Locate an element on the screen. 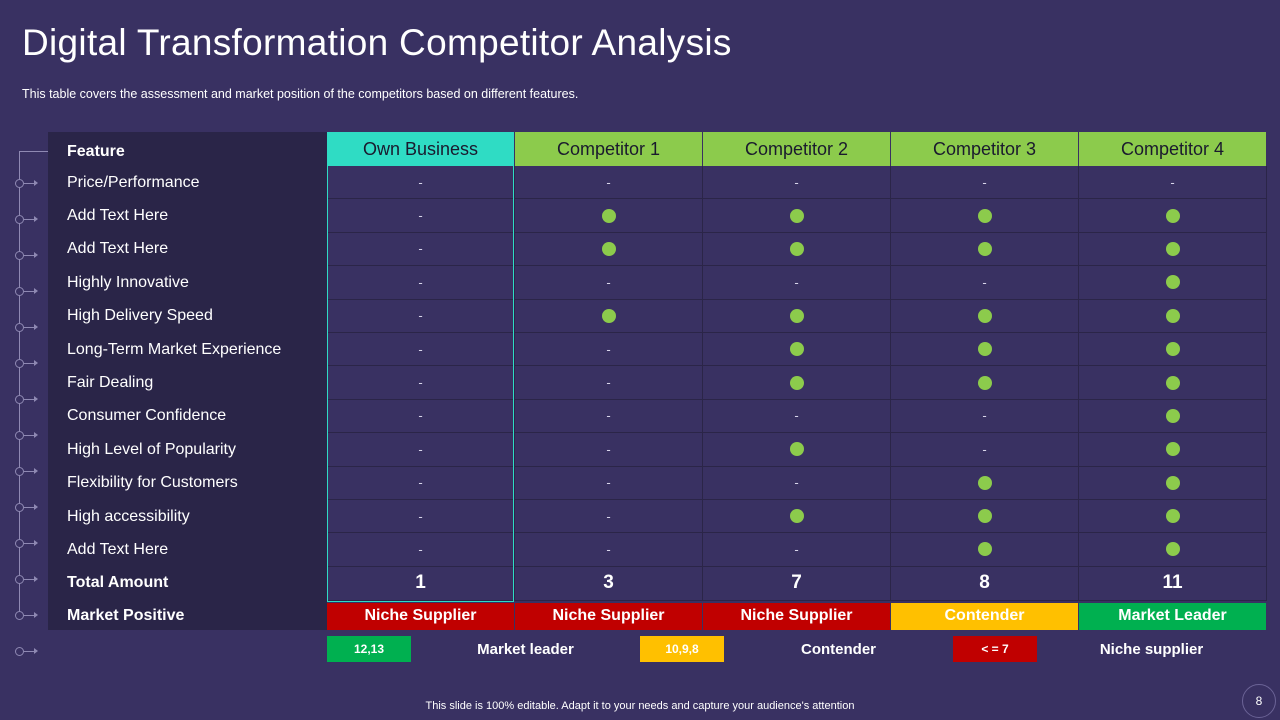 The height and width of the screenshot is (720, 1280). legend-range-badge: < = 7 is located at coordinates (995, 649).